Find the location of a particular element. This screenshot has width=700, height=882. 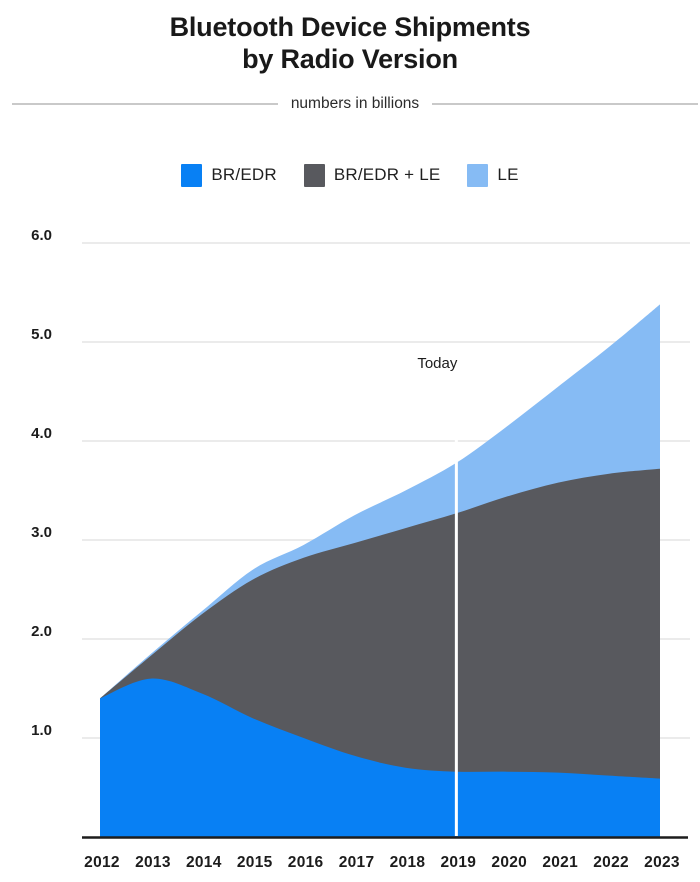

today-label: Today is located at coordinates (437, 363).